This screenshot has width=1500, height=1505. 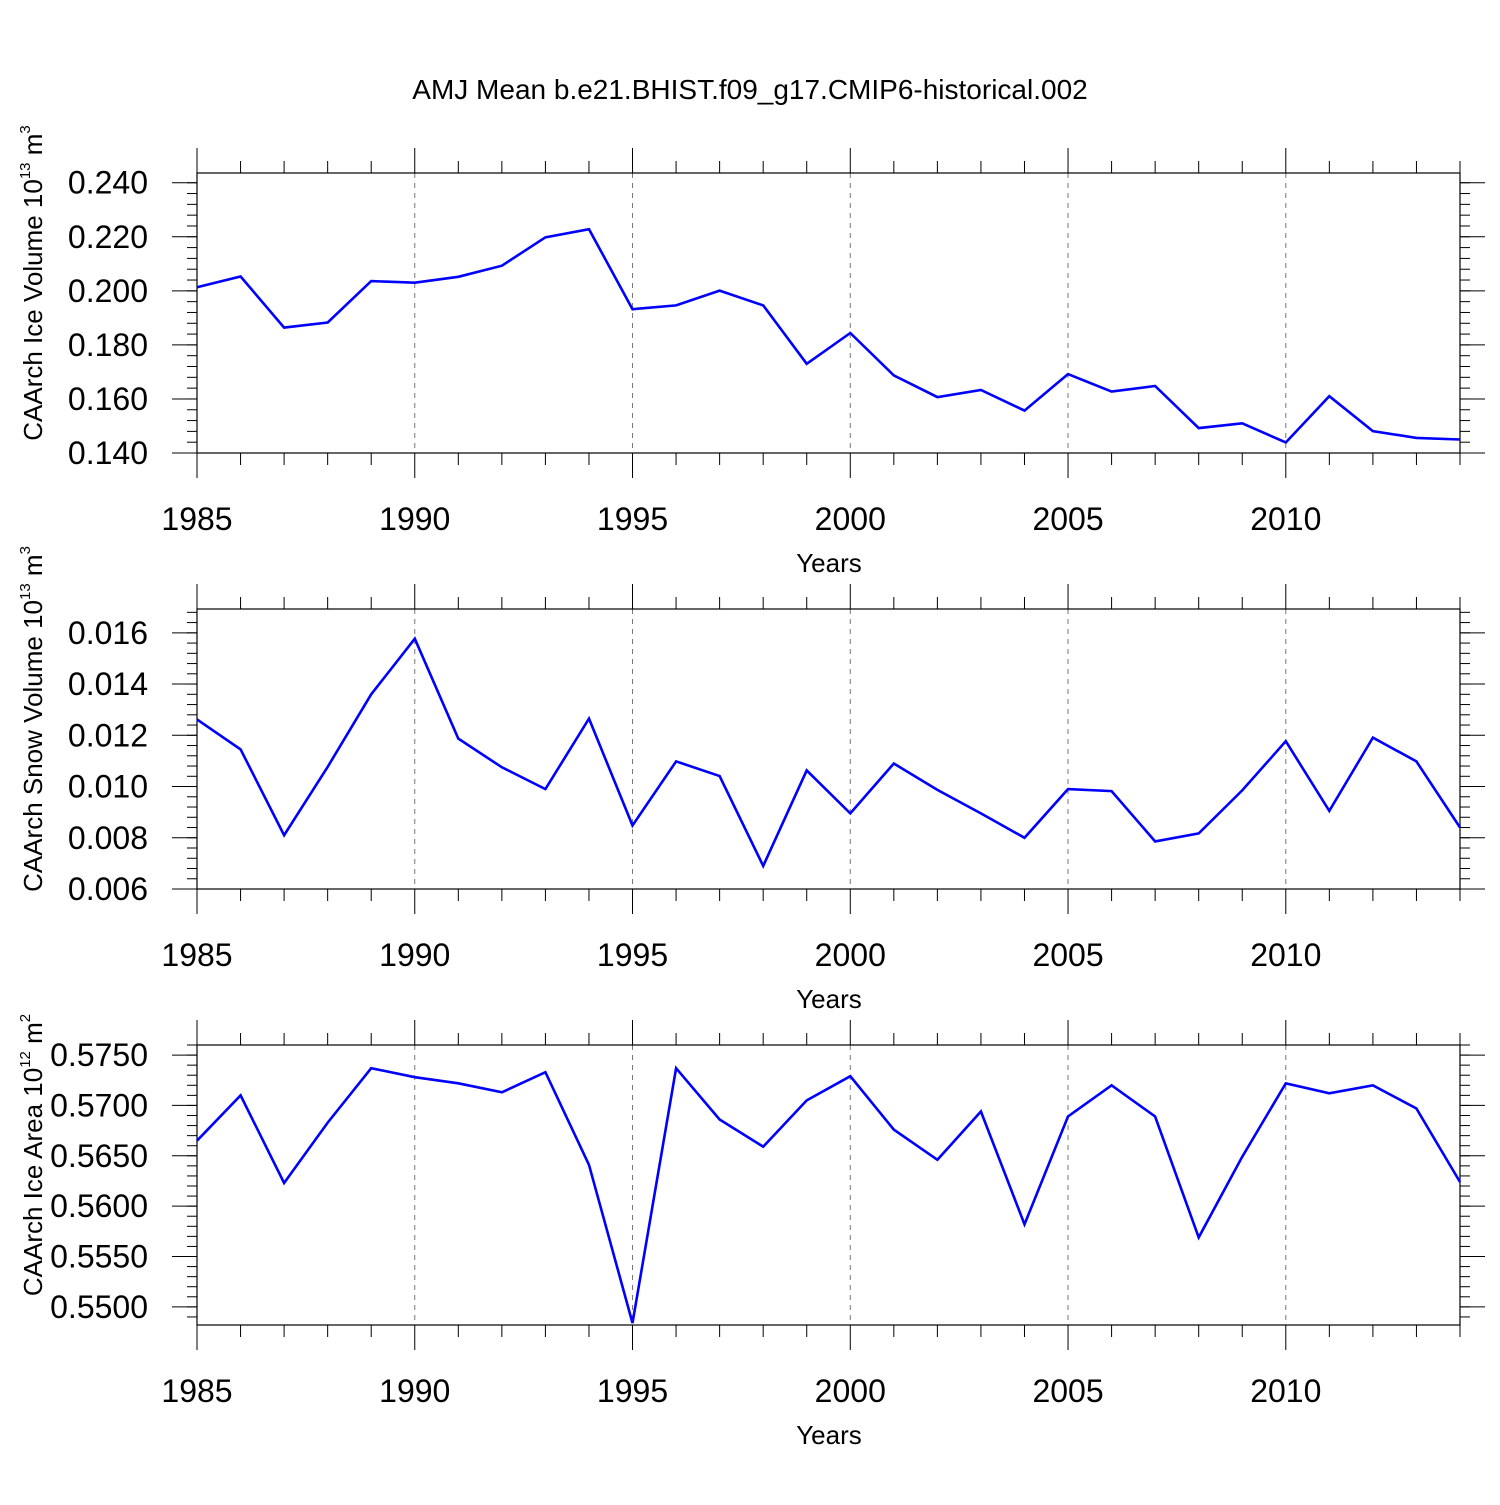 I want to click on y-tick-label: 0.012, so click(x=108, y=735).